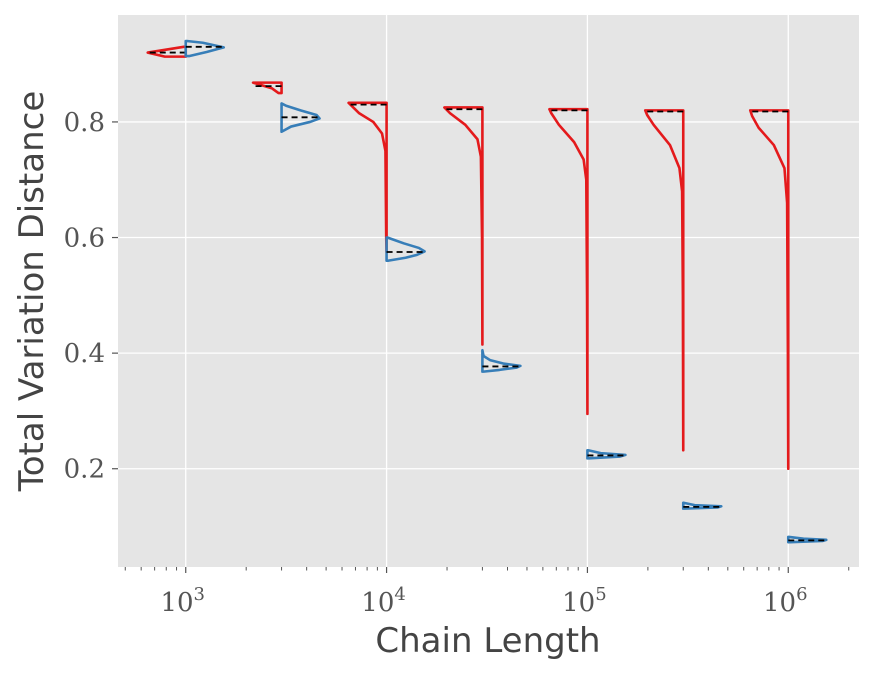 The width and height of the screenshot is (875, 675). I want to click on x-tick-label: 10⁵, so click(584, 601).